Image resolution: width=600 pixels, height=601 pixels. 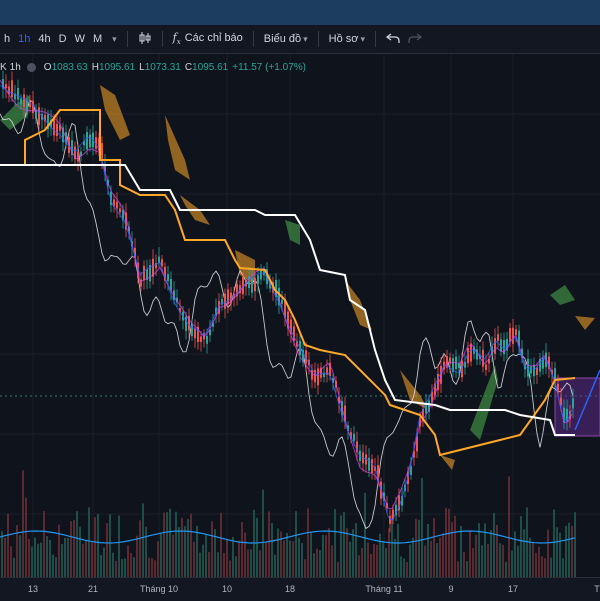 What do you see at coordinates (142, 67) in the screenshot?
I see `legend-low-label: L` at bounding box center [142, 67].